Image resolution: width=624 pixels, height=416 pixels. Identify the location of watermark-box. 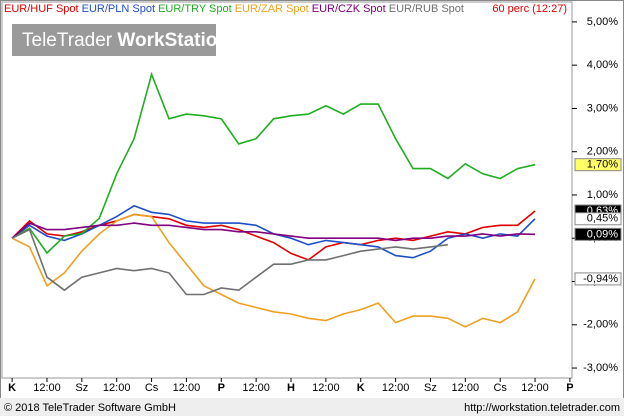
(114, 40).